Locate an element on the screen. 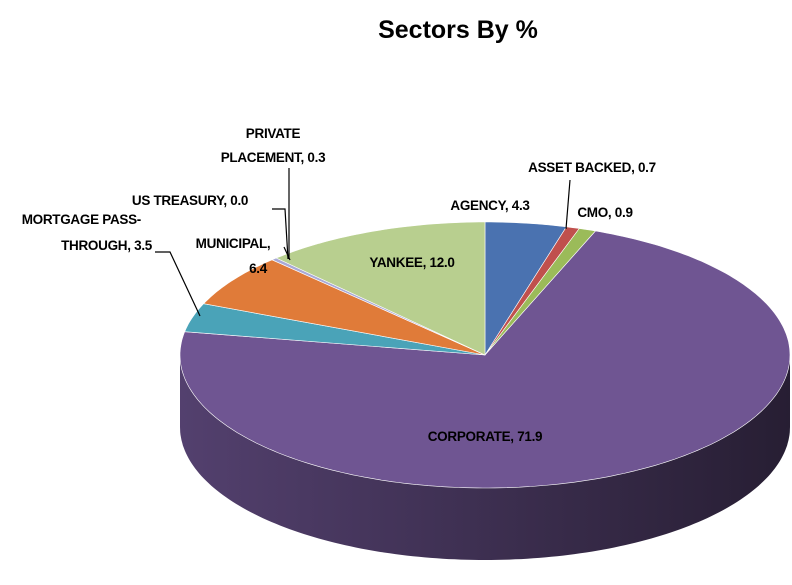  data-label: ASSET BACKED, 0.7 is located at coordinates (592, 167).